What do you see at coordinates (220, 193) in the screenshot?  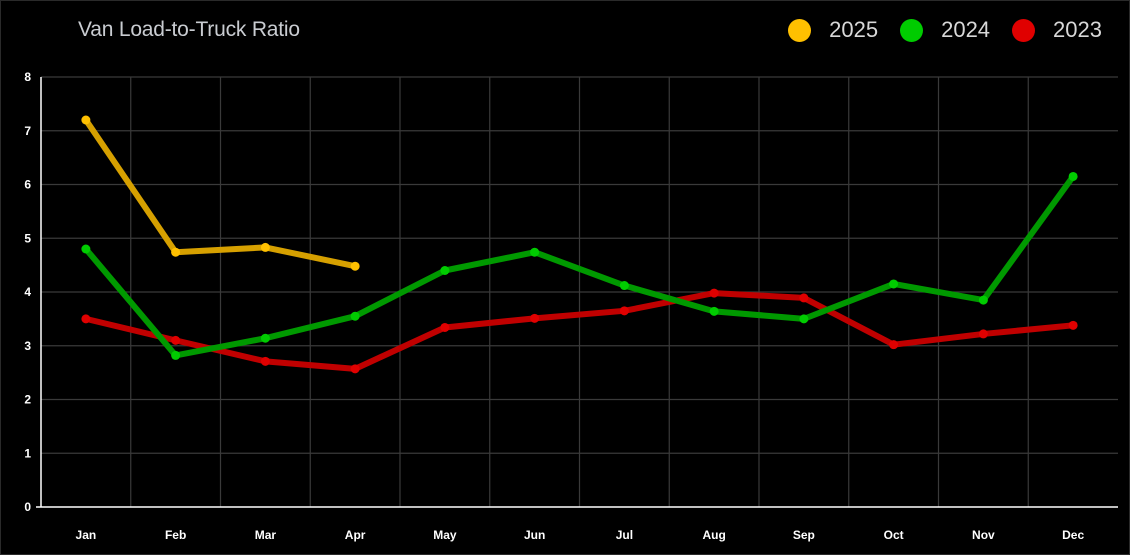 I see `series-line-2025` at bounding box center [220, 193].